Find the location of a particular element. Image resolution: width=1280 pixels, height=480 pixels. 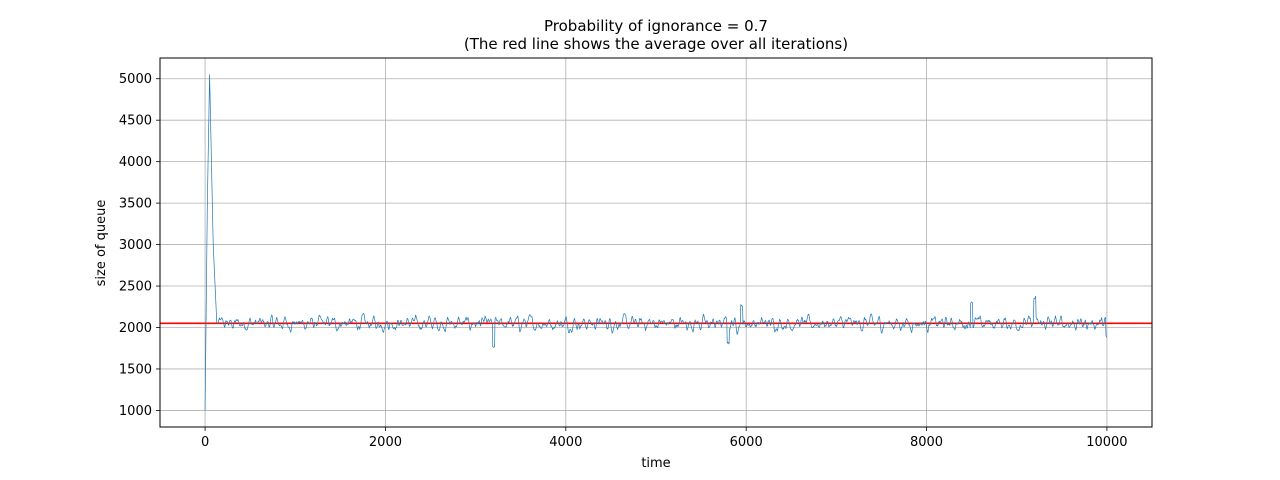

x-tick-label: 2000 is located at coordinates (385, 442).